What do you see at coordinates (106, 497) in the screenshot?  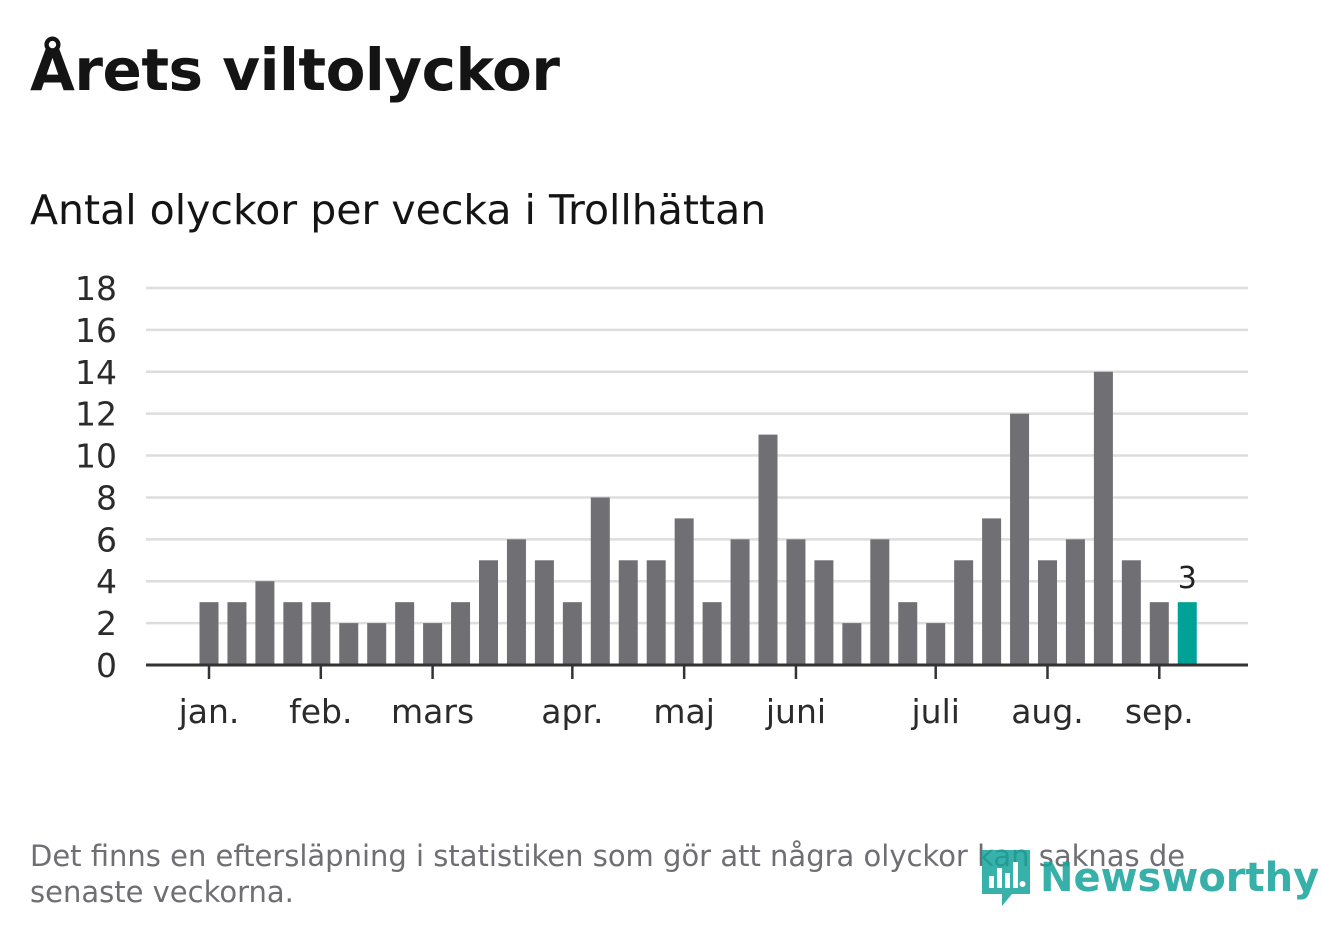 I see `y-tick-label: 8` at bounding box center [106, 497].